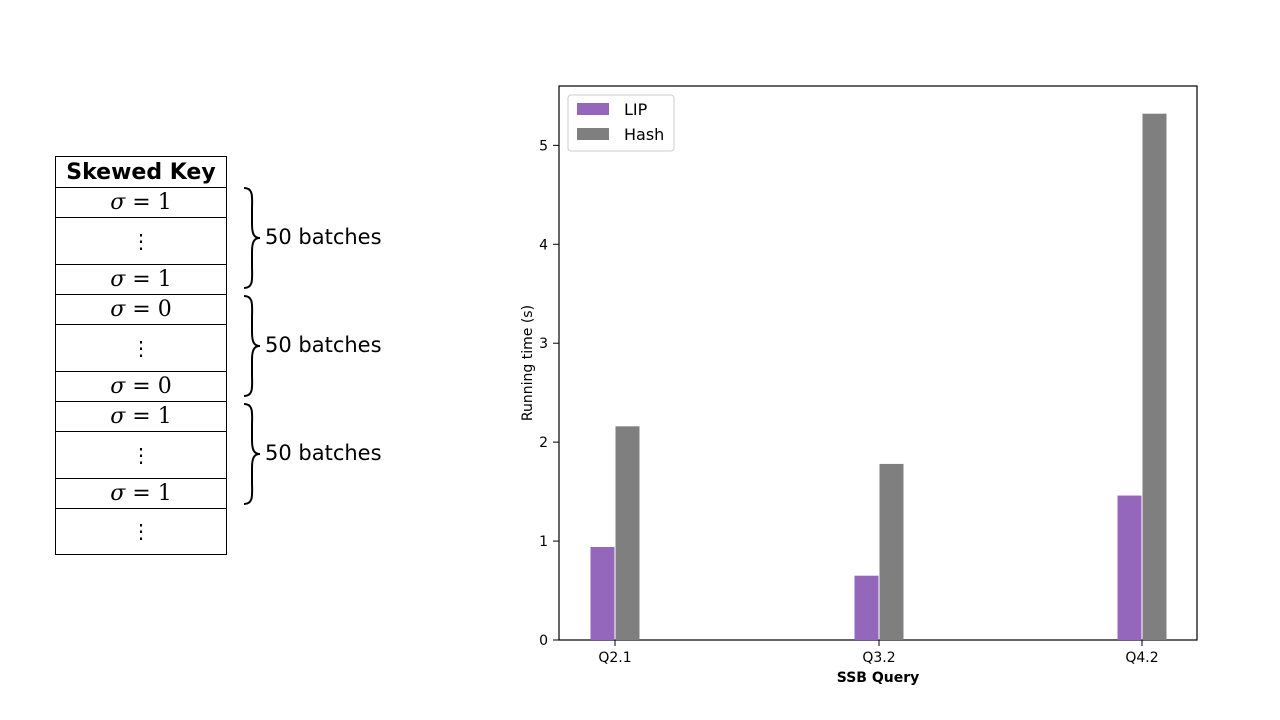  What do you see at coordinates (528, 363) in the screenshot?
I see `y-axis-title: Running time (s)` at bounding box center [528, 363].